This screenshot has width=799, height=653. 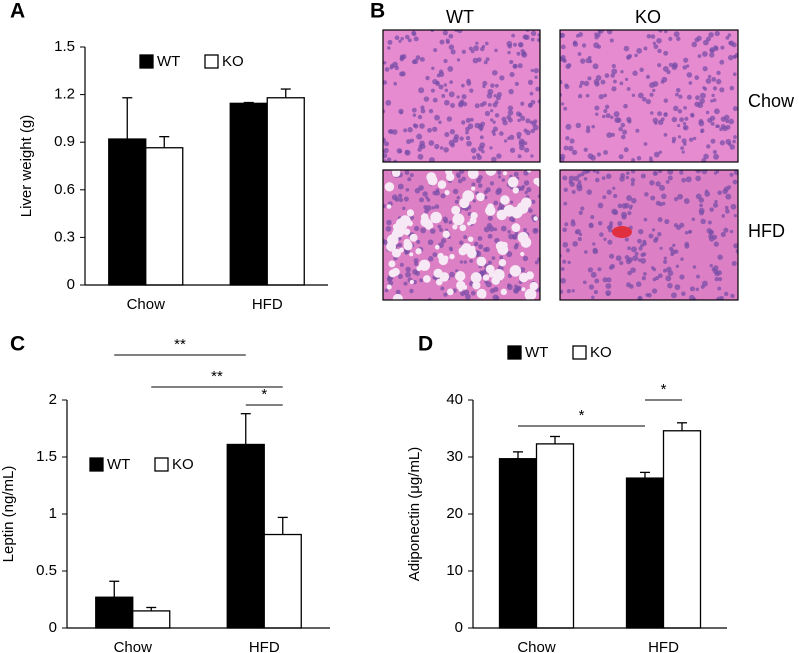 What do you see at coordinates (211, 61) in the screenshot?
I see `legend-swatch` at bounding box center [211, 61].